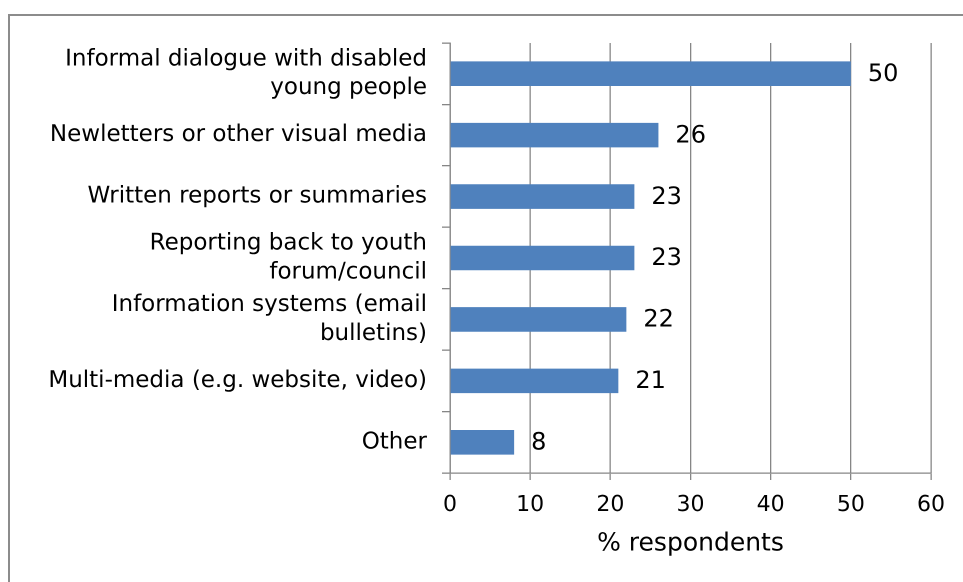 Image resolution: width=963 pixels, height=582 pixels. What do you see at coordinates (530, 504) in the screenshot?
I see `x-tick-label: 10` at bounding box center [530, 504].